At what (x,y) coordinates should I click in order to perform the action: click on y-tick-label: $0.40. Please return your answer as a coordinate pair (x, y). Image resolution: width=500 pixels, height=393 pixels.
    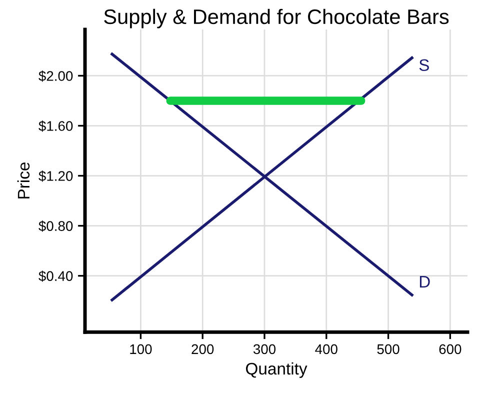
    Looking at the image, I should click on (55, 276).